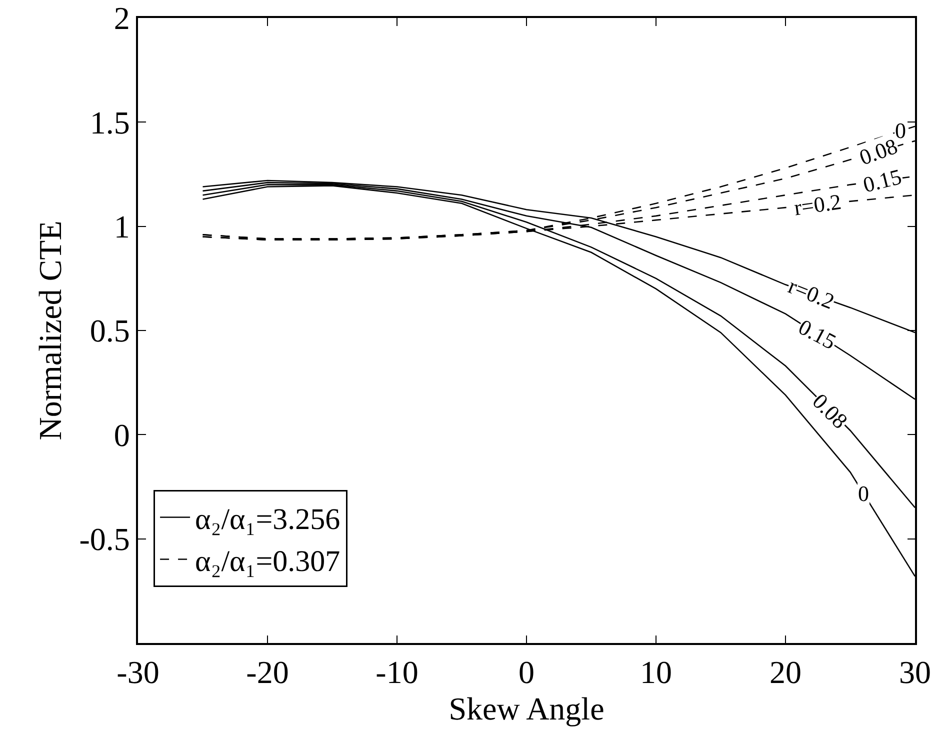 This screenshot has height=748, width=945. What do you see at coordinates (267, 561) in the screenshot?
I see `legend-label: α₂/α₁=0.307` at bounding box center [267, 561].